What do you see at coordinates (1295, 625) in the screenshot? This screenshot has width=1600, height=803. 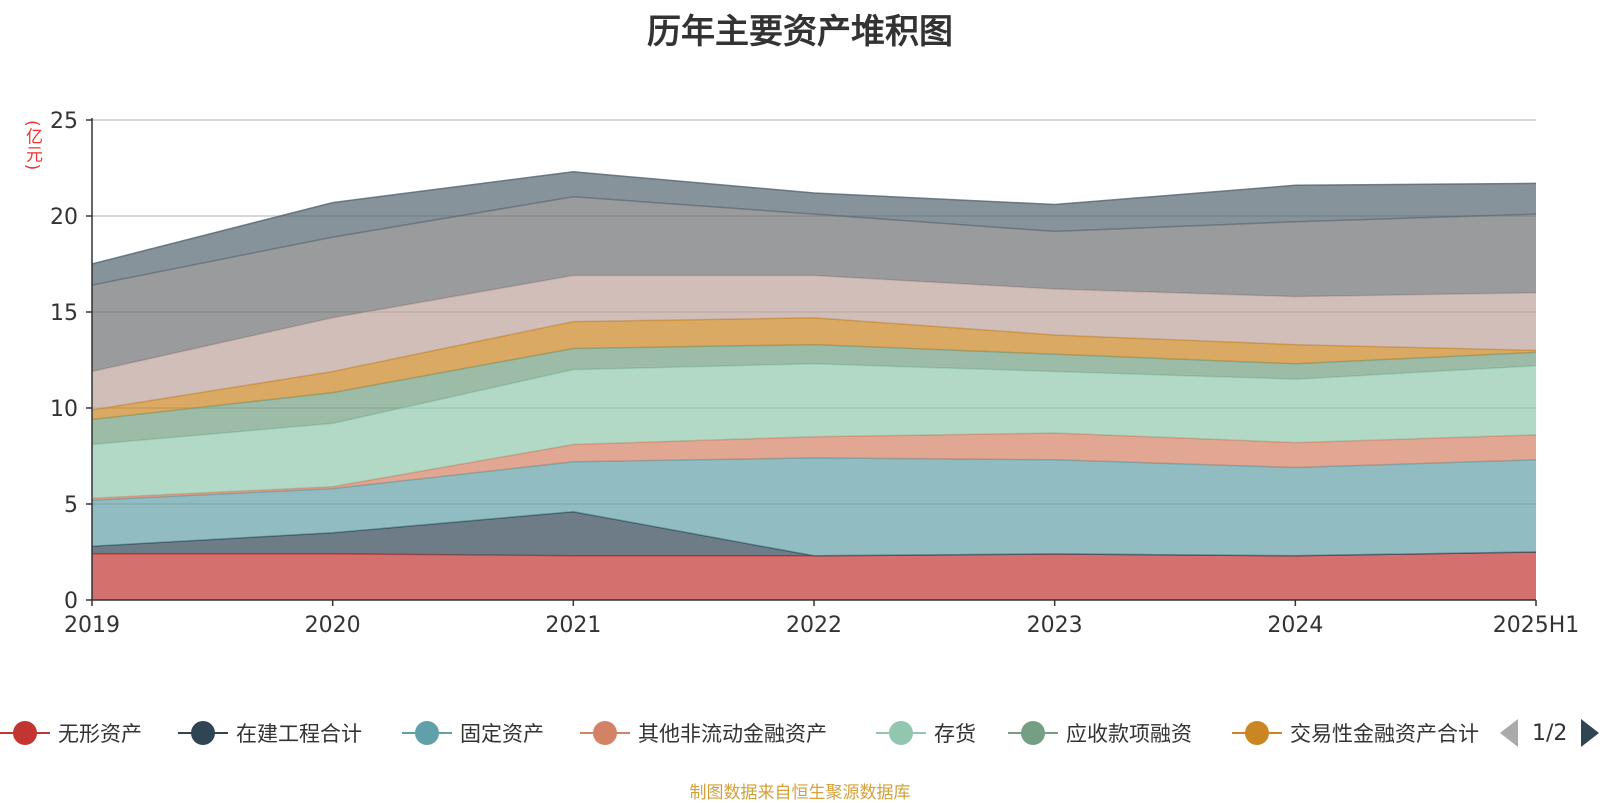 I see `x-tick-label: 2024` at bounding box center [1295, 625].